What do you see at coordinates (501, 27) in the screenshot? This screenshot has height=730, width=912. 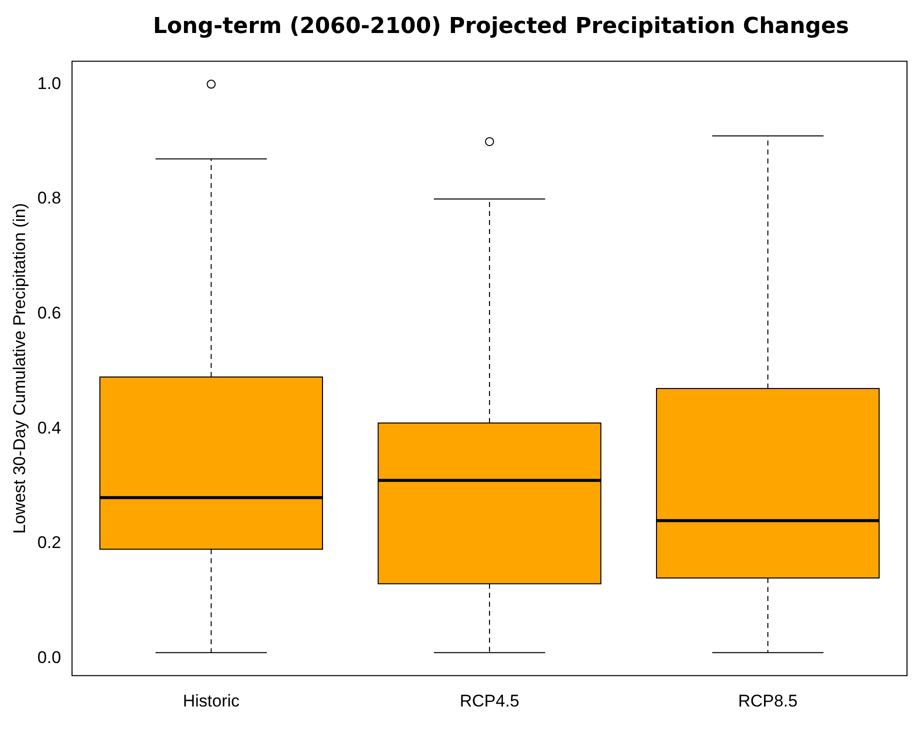 I see `chart-title: Long-term (2060-2100) Projected Precipitation Changes` at bounding box center [501, 27].